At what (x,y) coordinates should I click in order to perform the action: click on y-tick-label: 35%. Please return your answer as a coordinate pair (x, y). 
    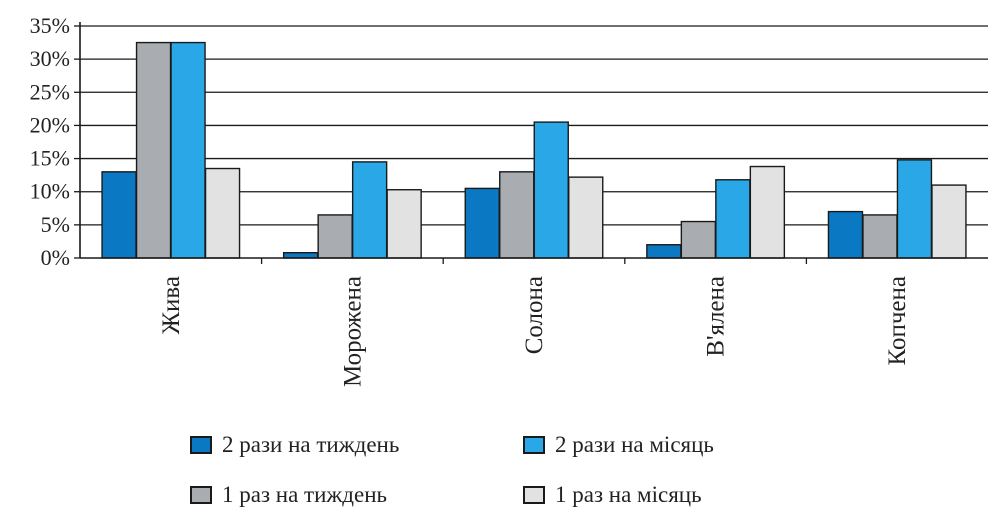
    Looking at the image, I should click on (50, 25).